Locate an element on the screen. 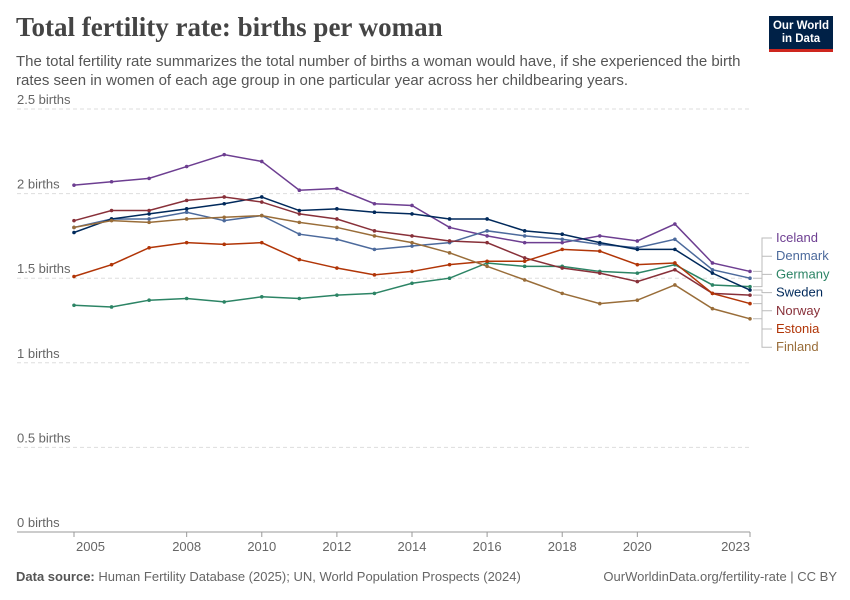 This screenshot has height=600, width=850. y-tick-label: 2.5 births is located at coordinates (44, 99).